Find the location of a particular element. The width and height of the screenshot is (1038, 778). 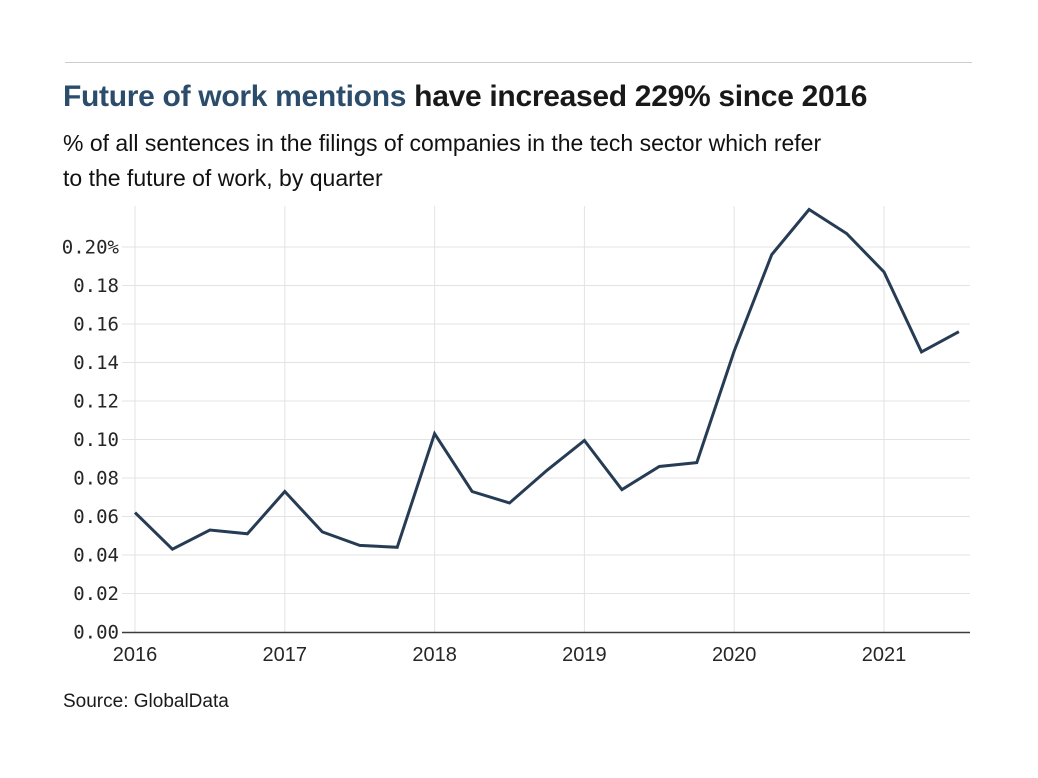

x-tick-label: 2017 is located at coordinates (285, 655).